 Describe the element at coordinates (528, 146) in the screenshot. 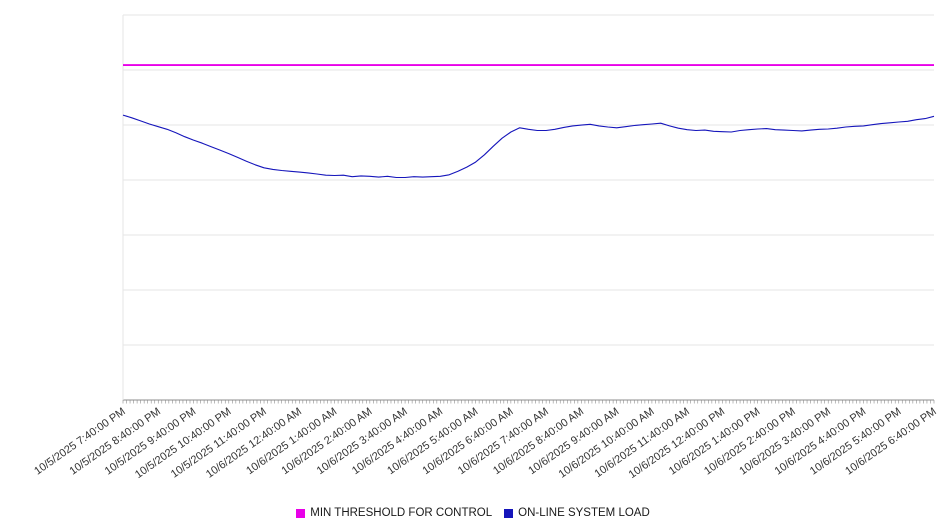

I see `series-line` at that location.